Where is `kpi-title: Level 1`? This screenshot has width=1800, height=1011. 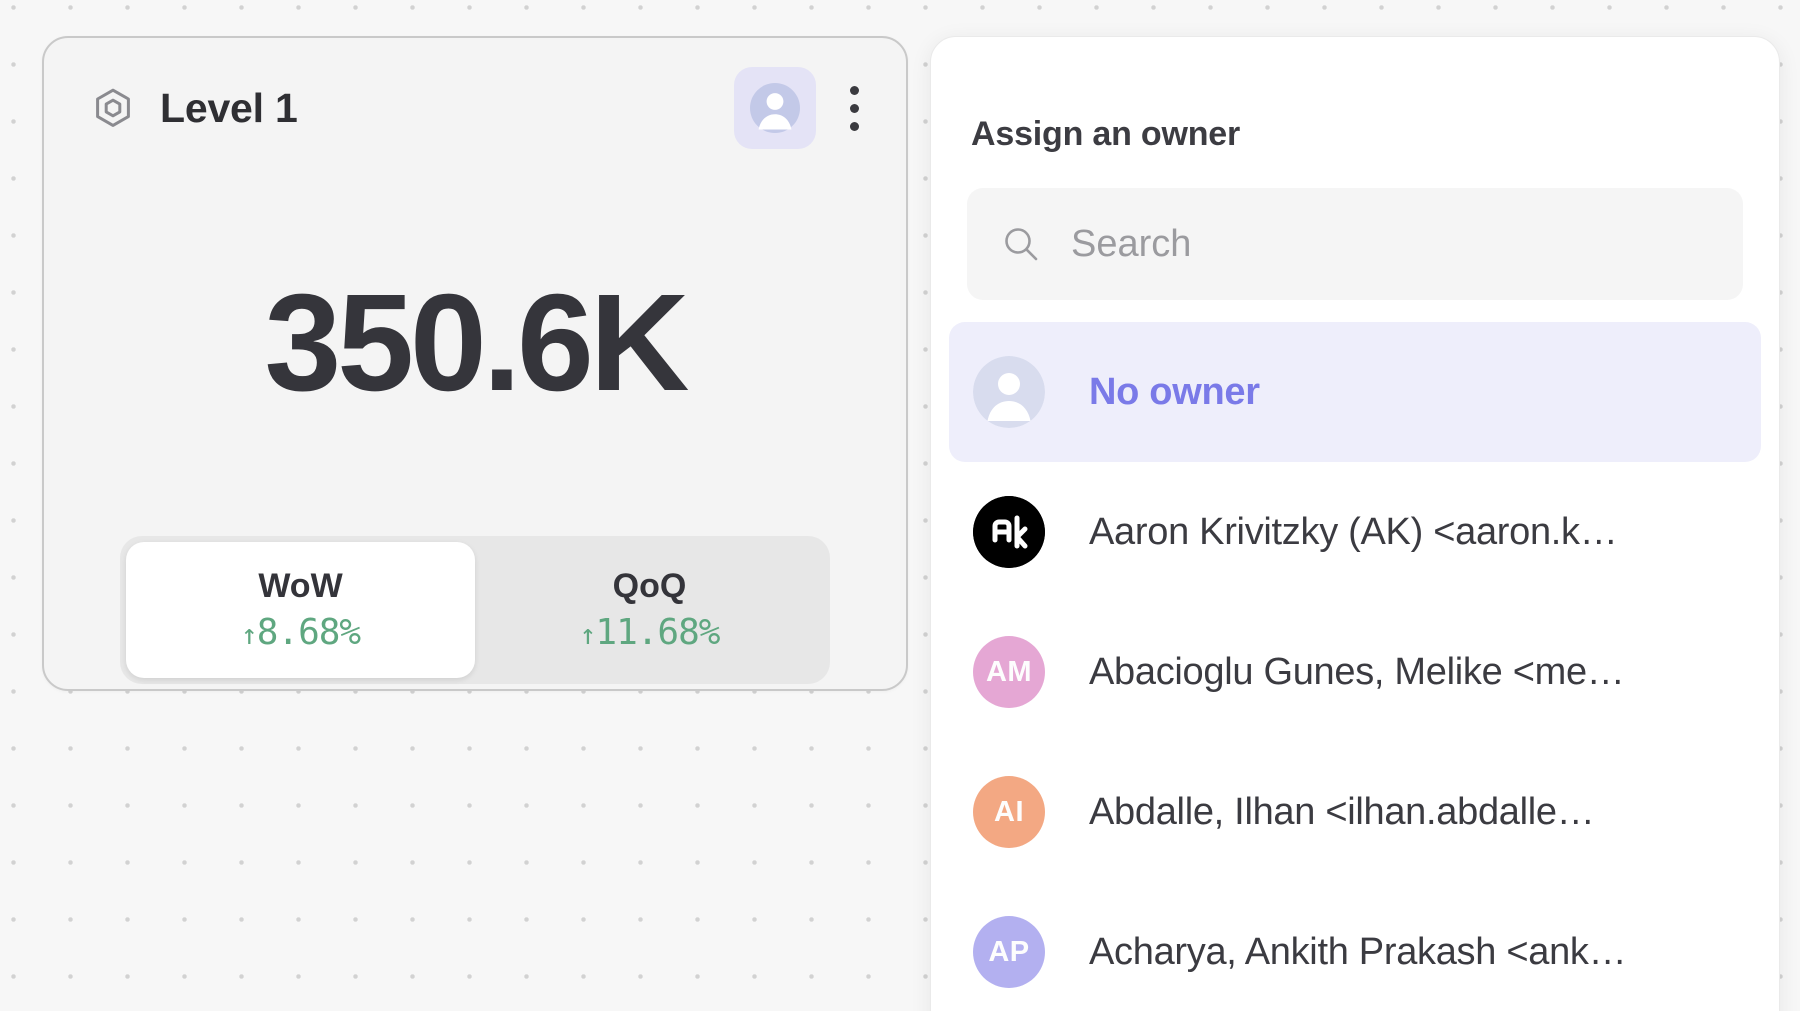 kpi-title: Level 1 is located at coordinates (229, 107).